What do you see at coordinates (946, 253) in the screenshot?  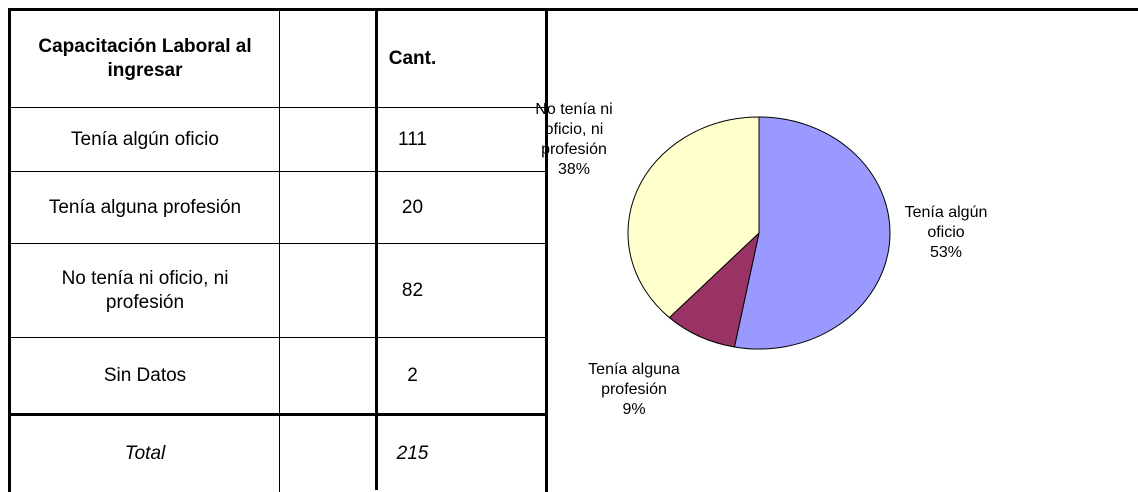 I see `slice-percent: 53%` at bounding box center [946, 253].